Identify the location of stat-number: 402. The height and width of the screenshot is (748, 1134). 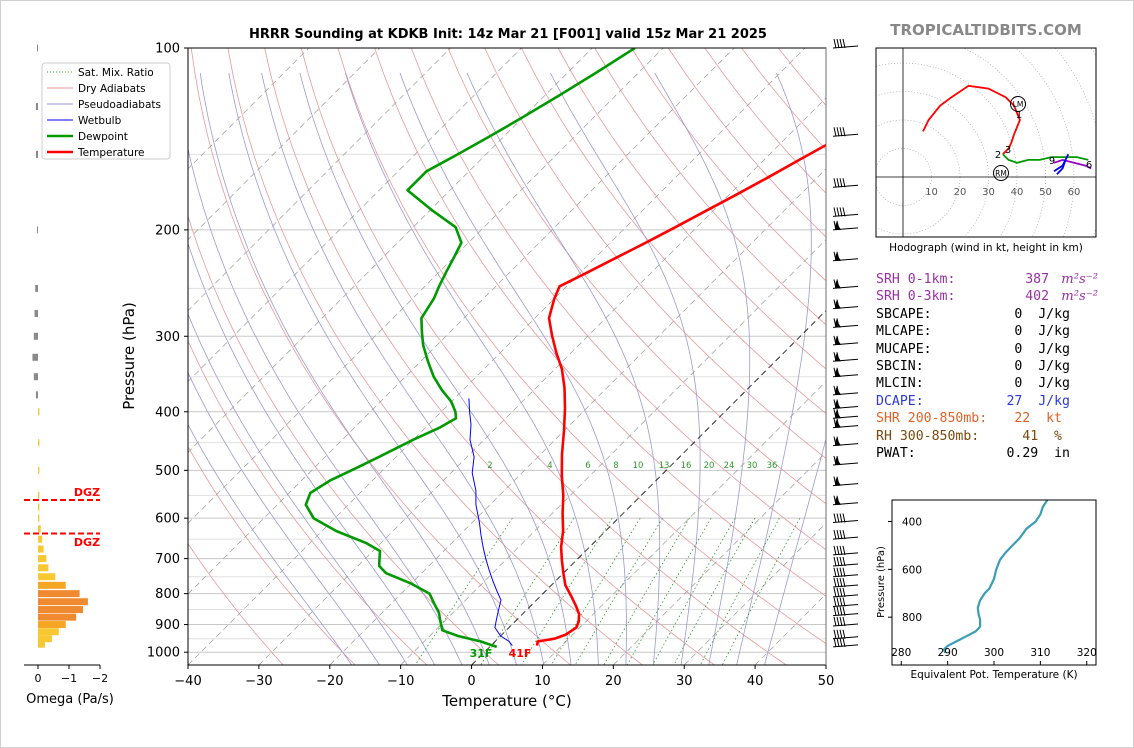
(1037, 297).